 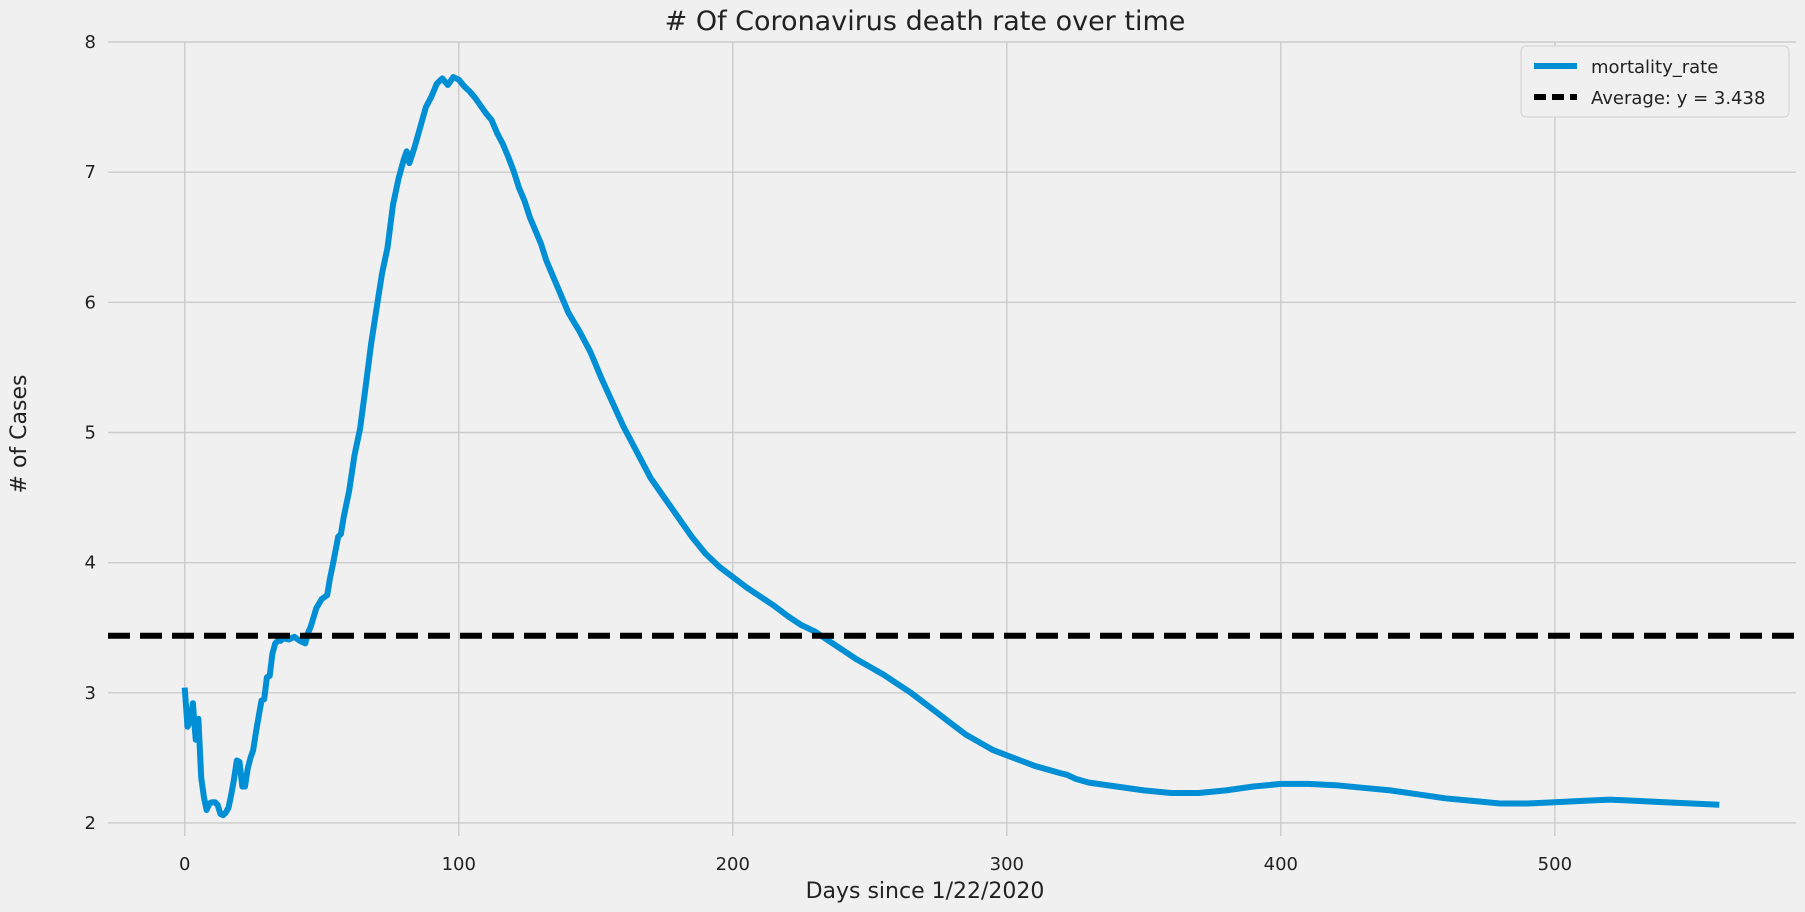 What do you see at coordinates (733, 864) in the screenshot?
I see `x-tick-label: 200` at bounding box center [733, 864].